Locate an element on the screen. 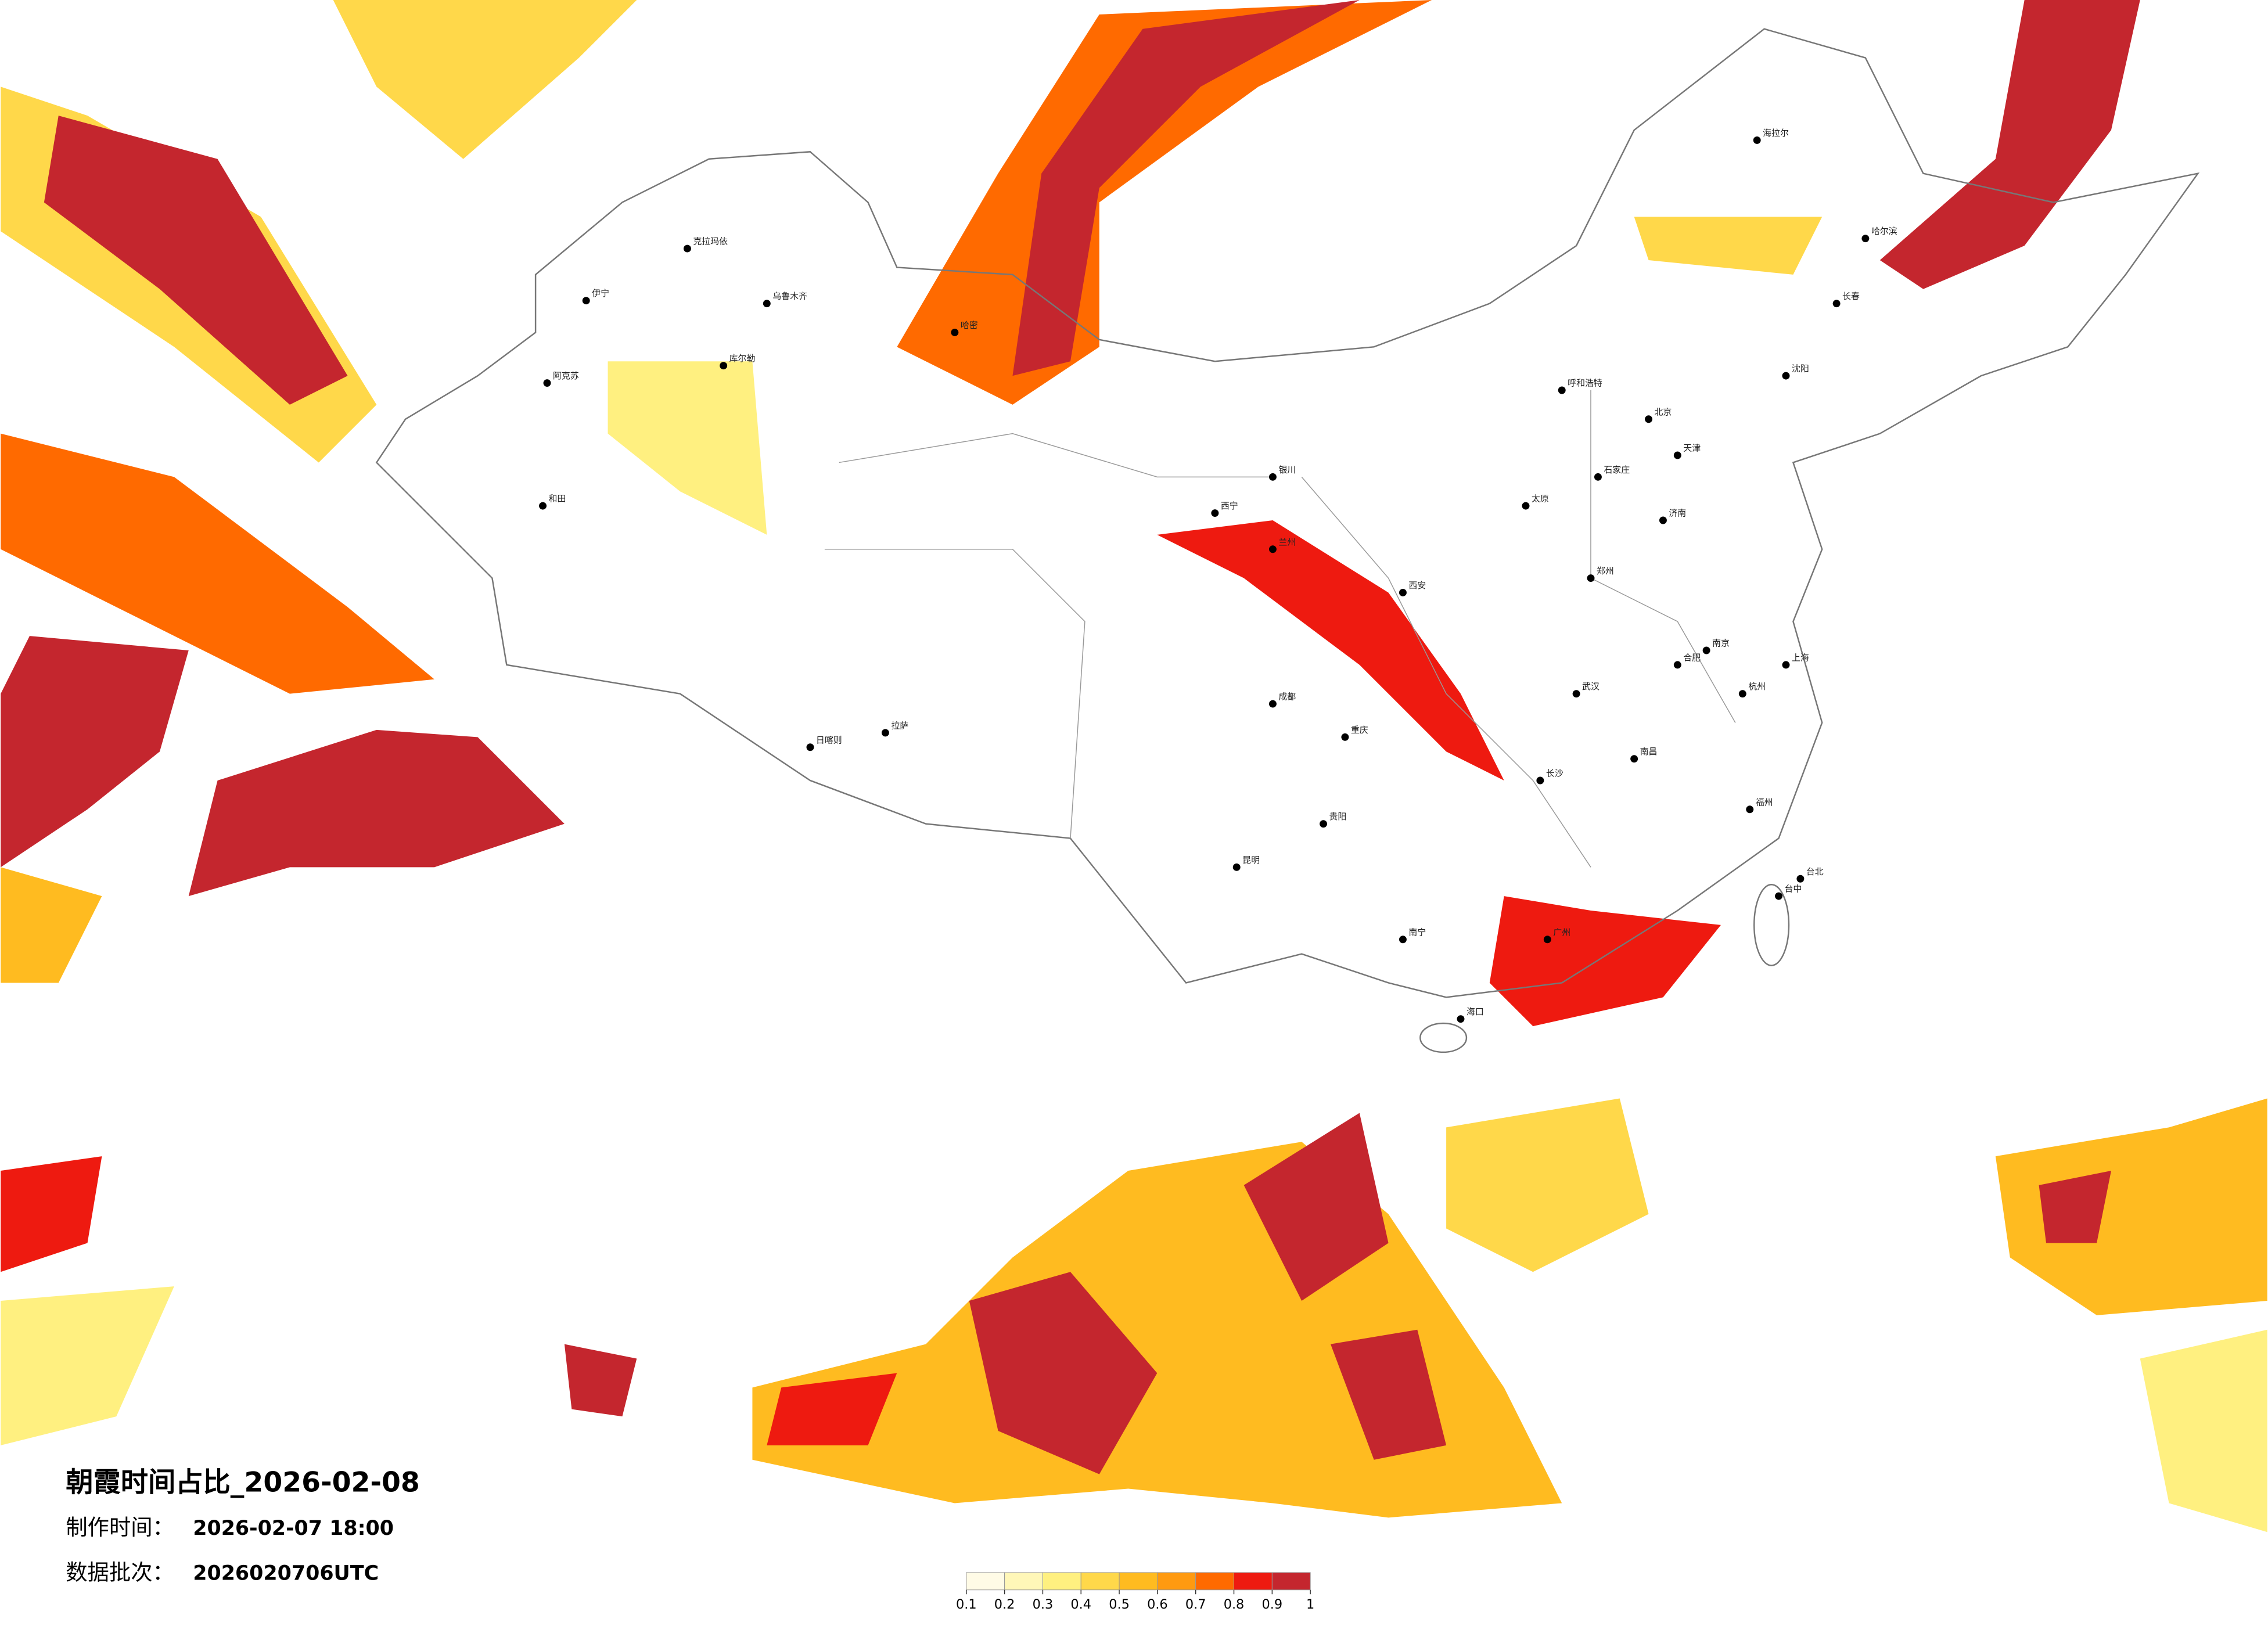 The image size is (2268, 1626). batch-label: 数据批次： is located at coordinates (120, 1572).